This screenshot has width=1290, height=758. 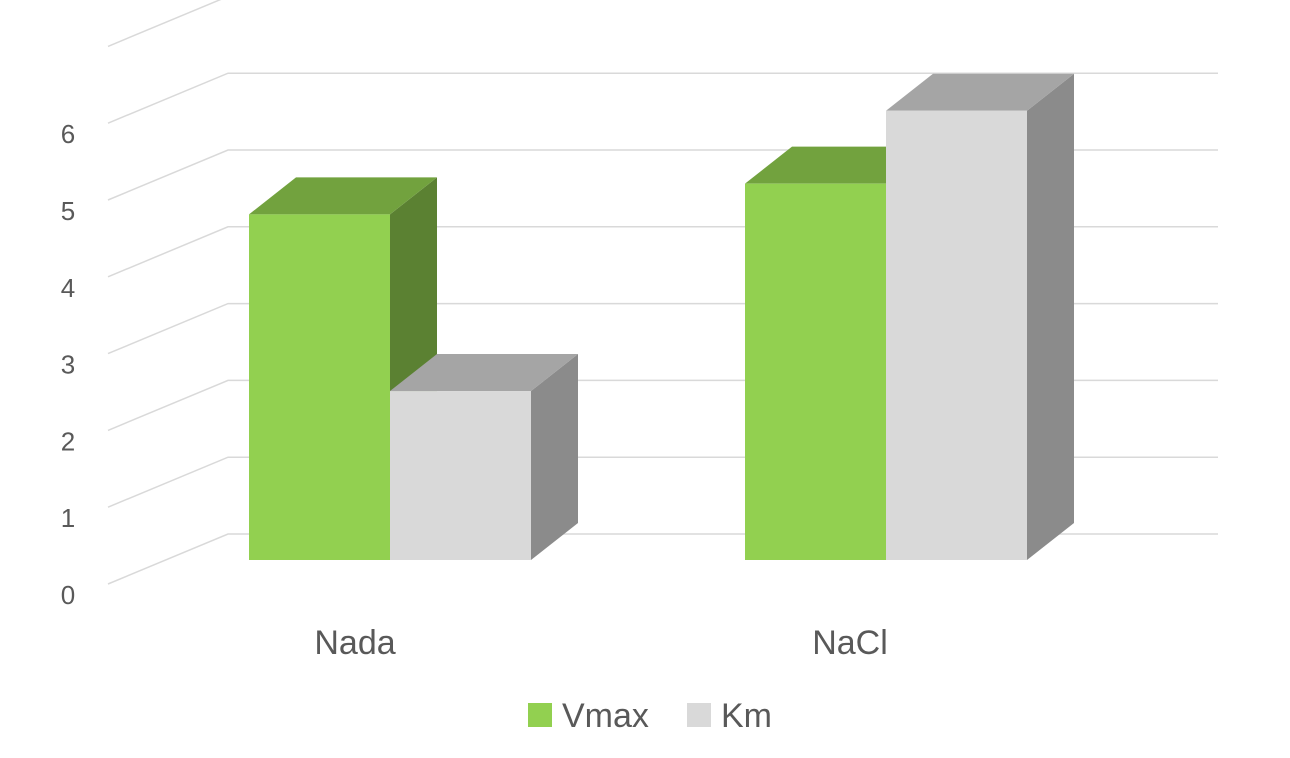 What do you see at coordinates (68, 518) in the screenshot?
I see `y-tick-label: 1` at bounding box center [68, 518].